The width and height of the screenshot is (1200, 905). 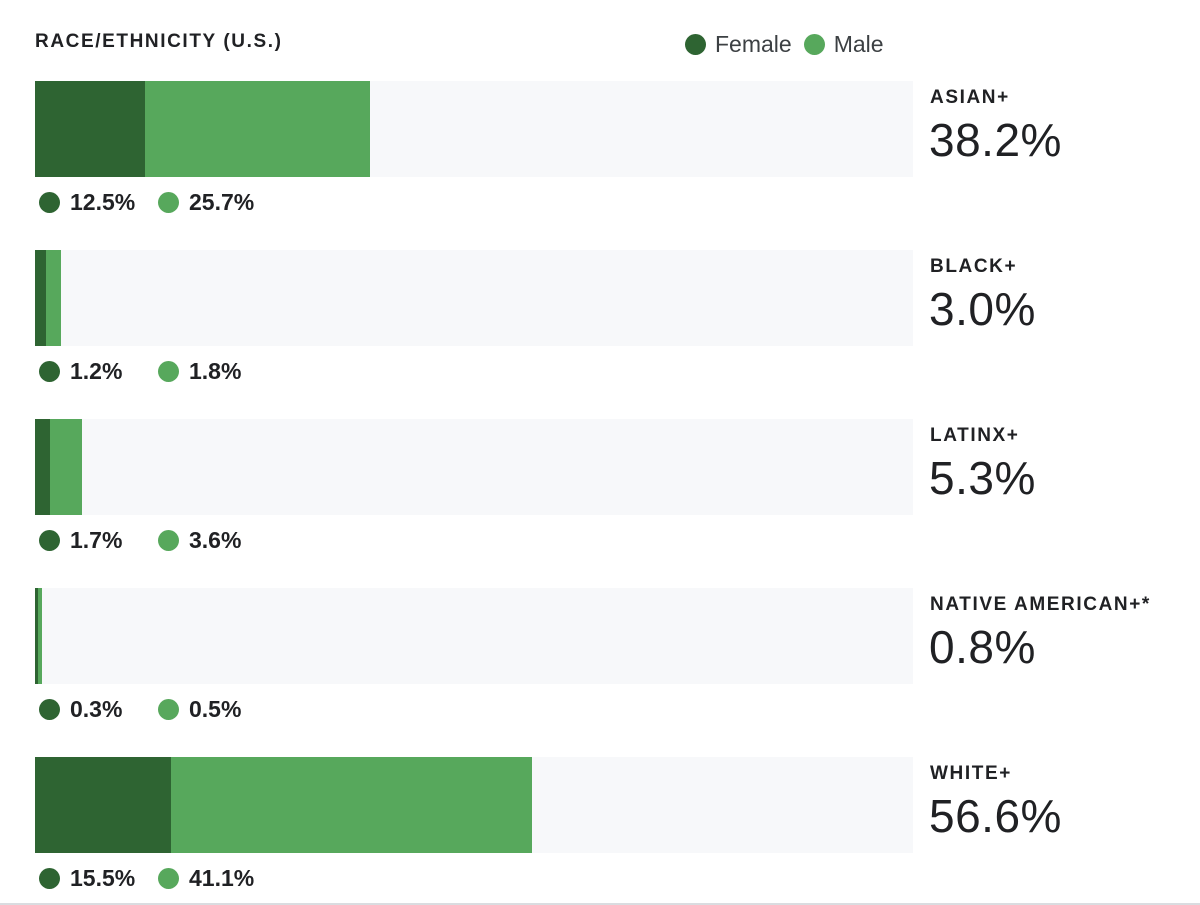 I want to click on male-value-text: 25.7%, so click(x=222, y=202).